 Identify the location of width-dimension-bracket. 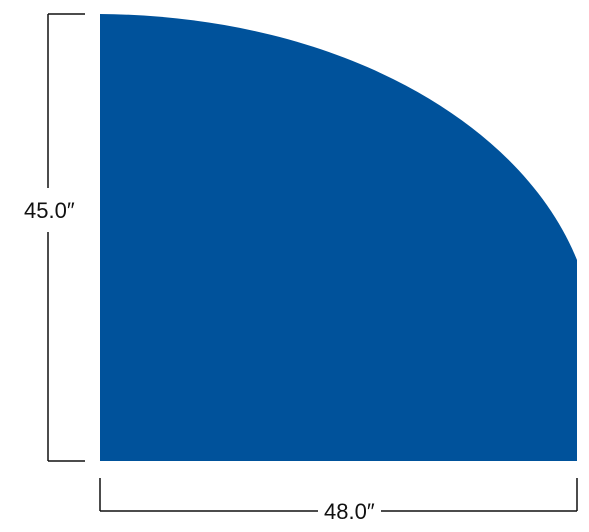
(338, 495).